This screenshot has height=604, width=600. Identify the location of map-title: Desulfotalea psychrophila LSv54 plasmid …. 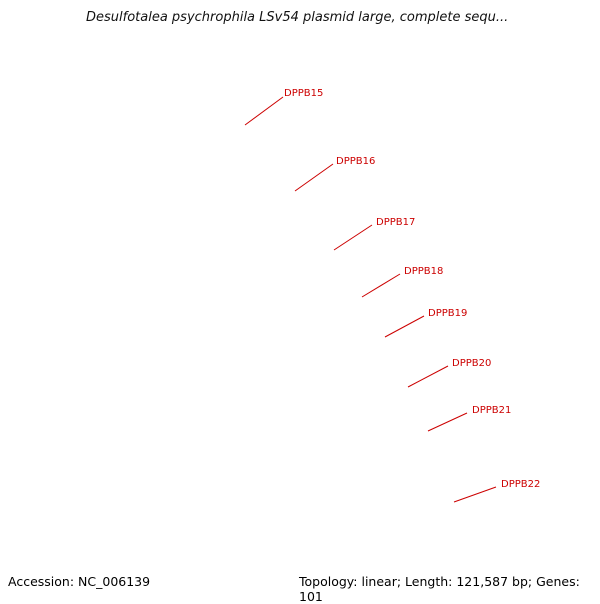
(297, 18).